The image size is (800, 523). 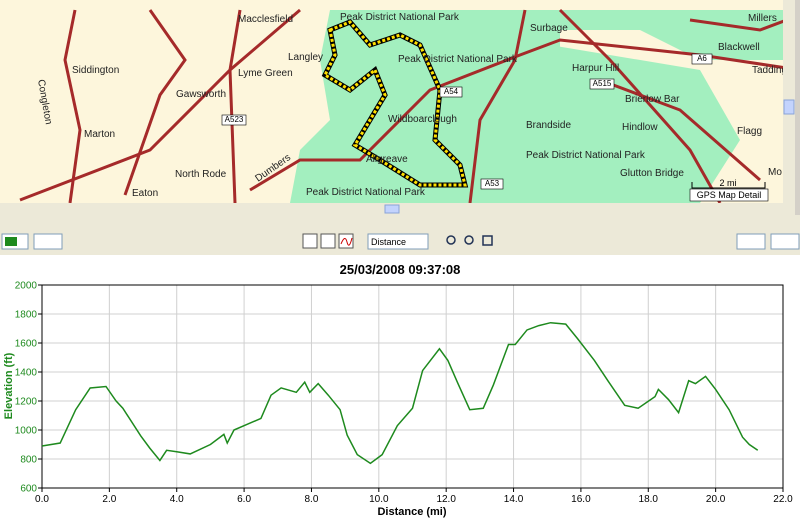 I want to click on place-label: Surbage, so click(x=549, y=28).